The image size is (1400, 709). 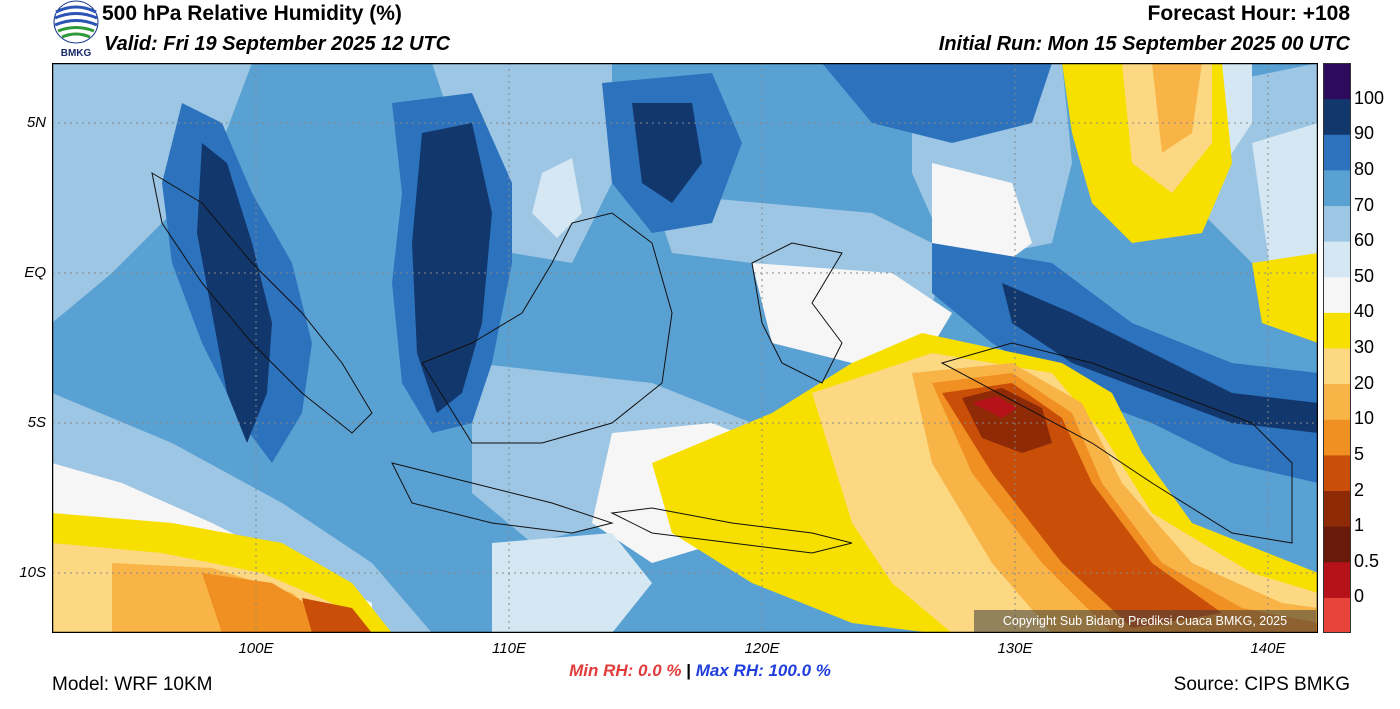 I want to click on model-label: Model: WRF 10KM, so click(x=132, y=684).